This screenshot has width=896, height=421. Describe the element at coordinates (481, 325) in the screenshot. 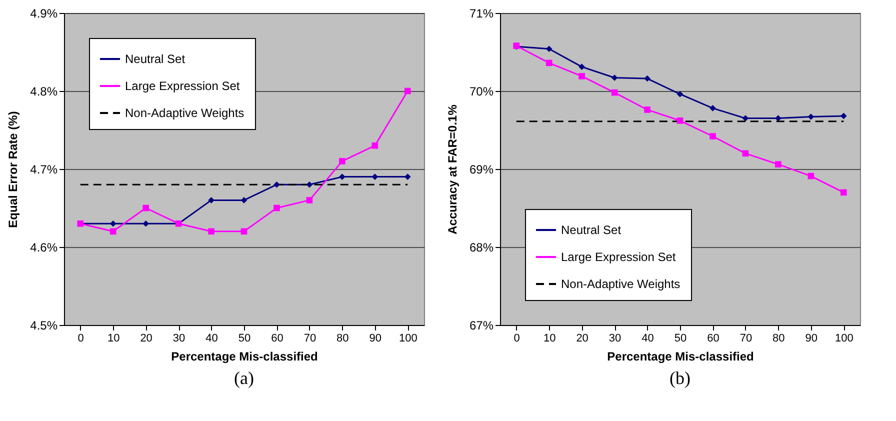

I see `y-tick-label: 67%` at that location.